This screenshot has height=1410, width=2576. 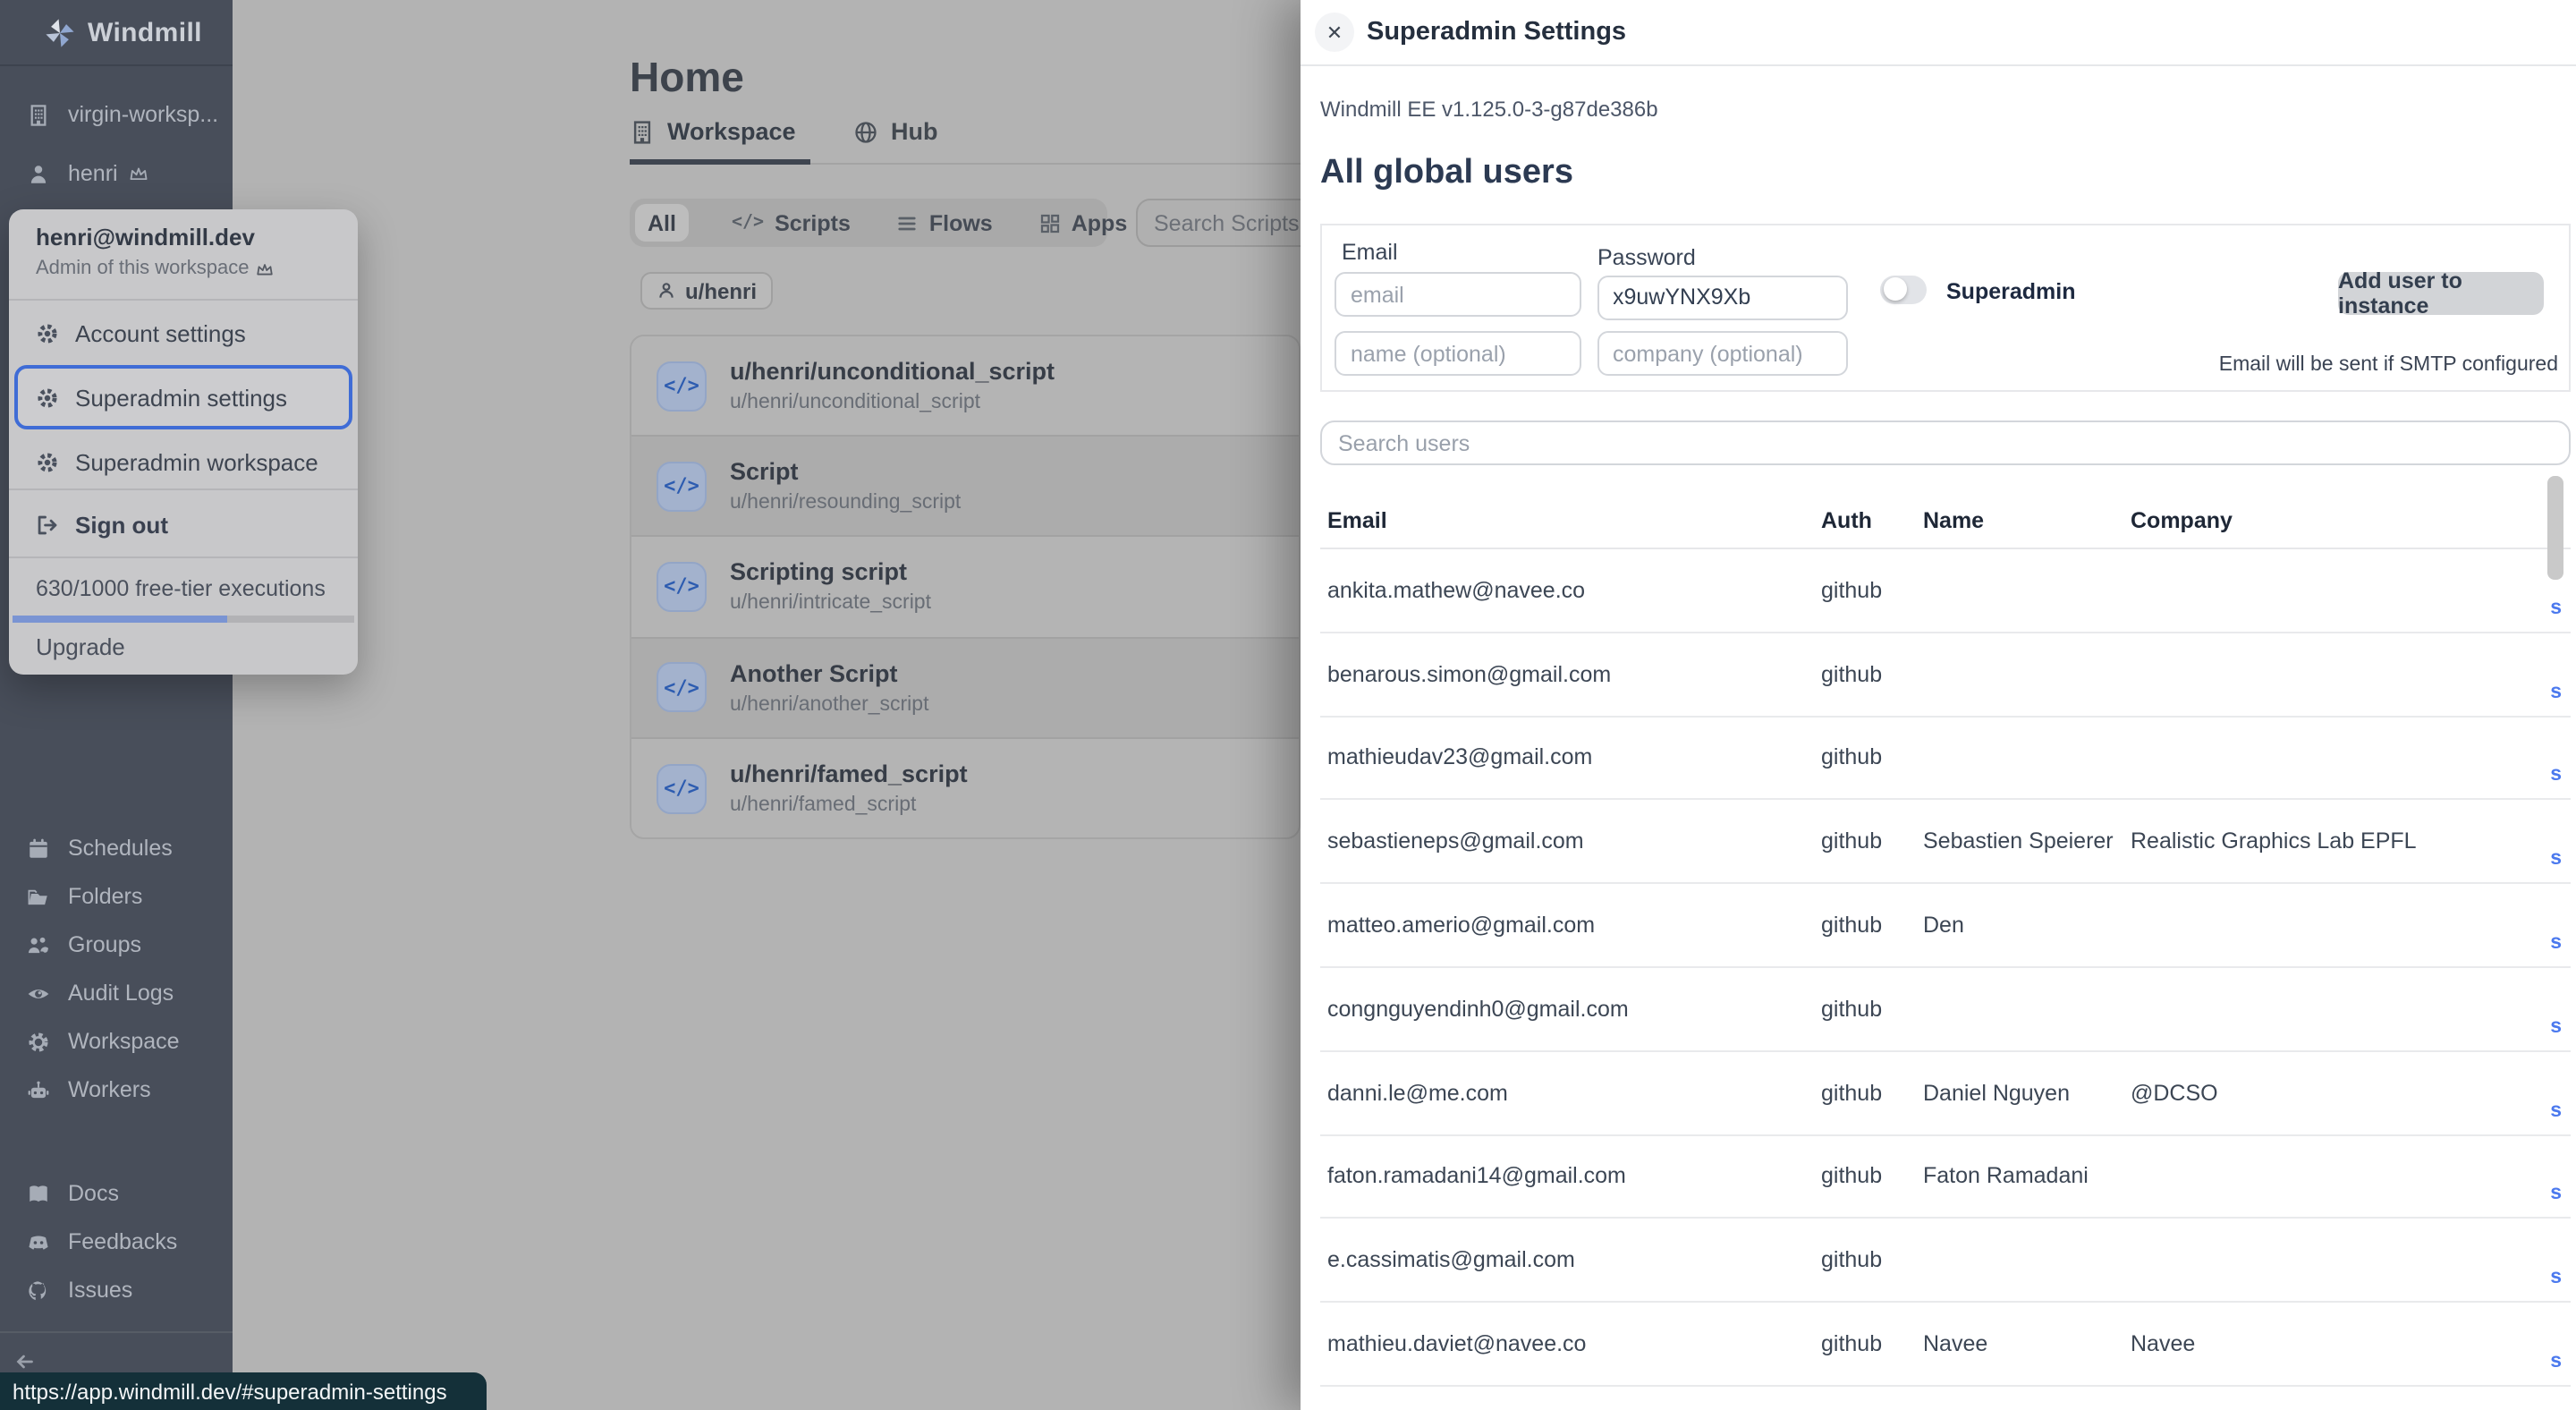 I want to click on cell-email: e.cassimatis@gmail.com, so click(x=1451, y=1260).